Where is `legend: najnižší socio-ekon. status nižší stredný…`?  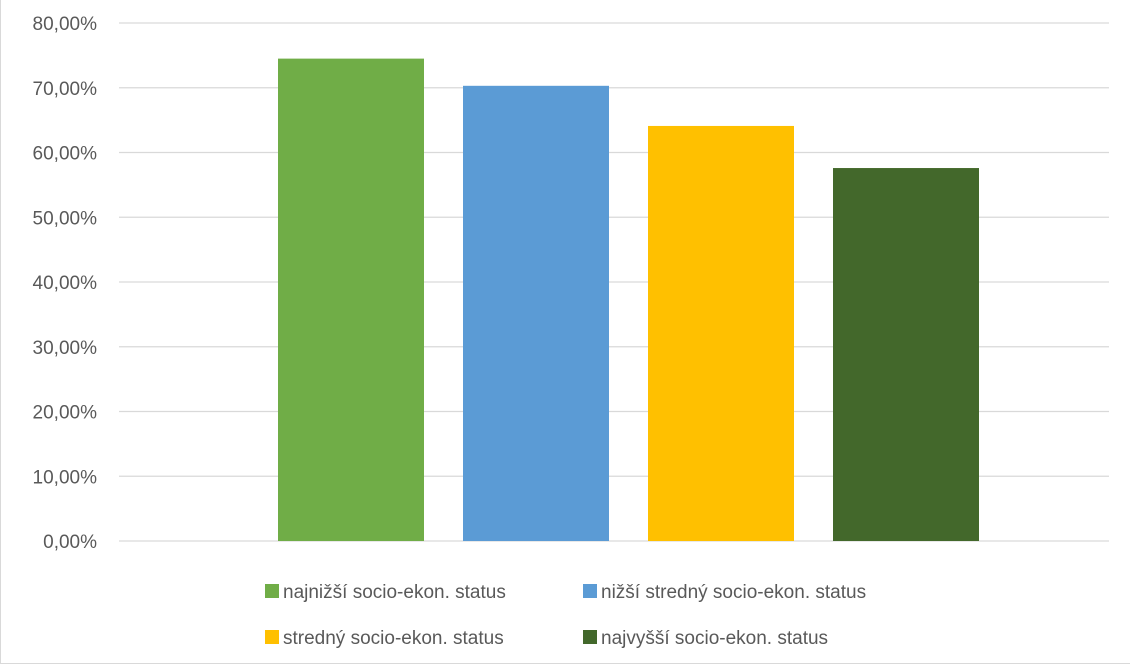
legend: najnižší socio-ekon. status nižší stredný… is located at coordinates (565, 615).